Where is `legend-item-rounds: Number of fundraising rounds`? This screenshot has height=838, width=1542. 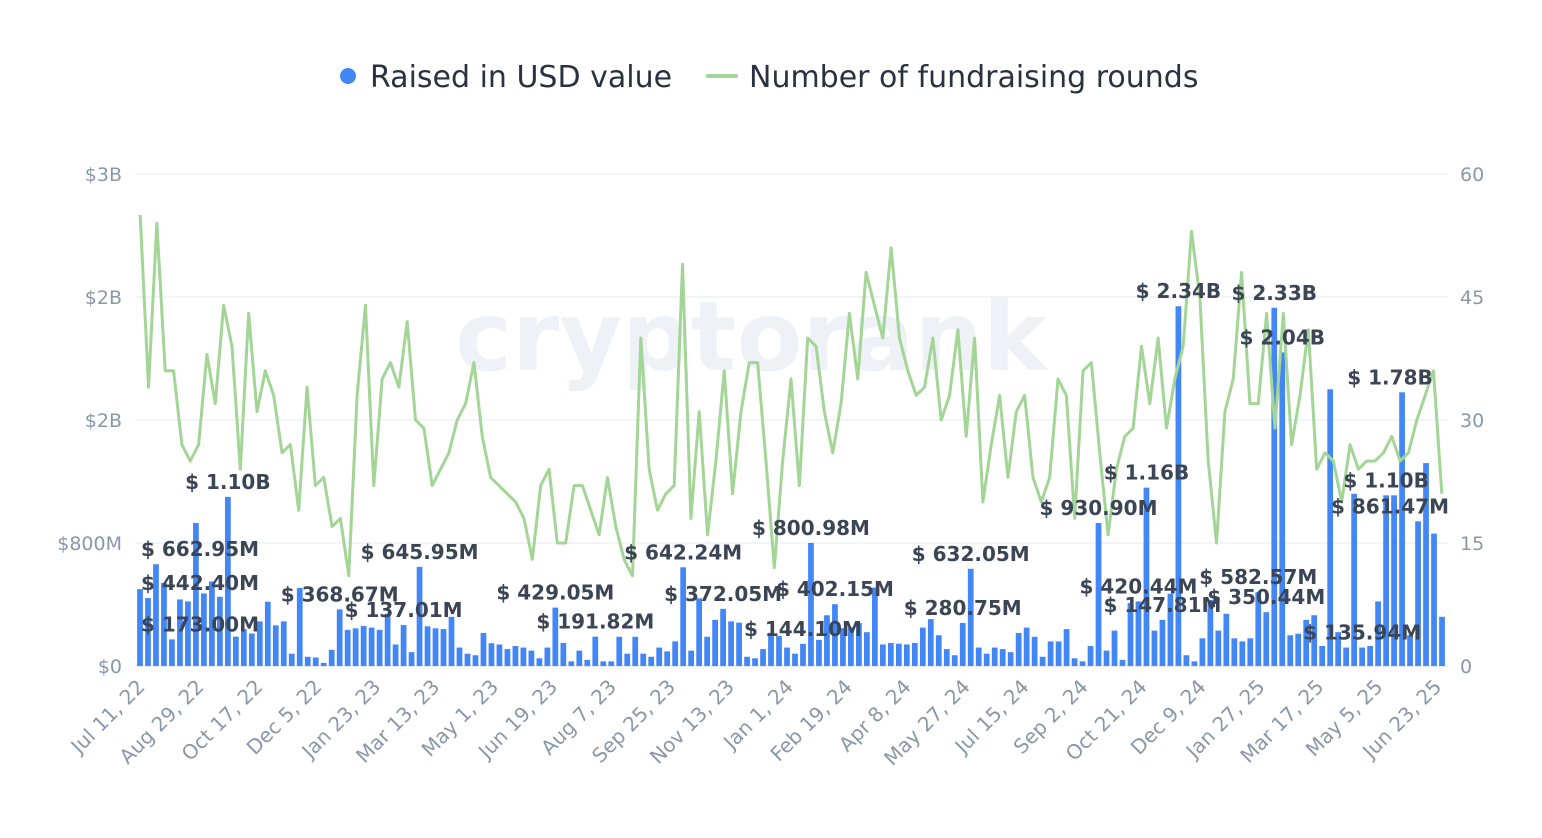 legend-item-rounds: Number of fundraising rounds is located at coordinates (952, 77).